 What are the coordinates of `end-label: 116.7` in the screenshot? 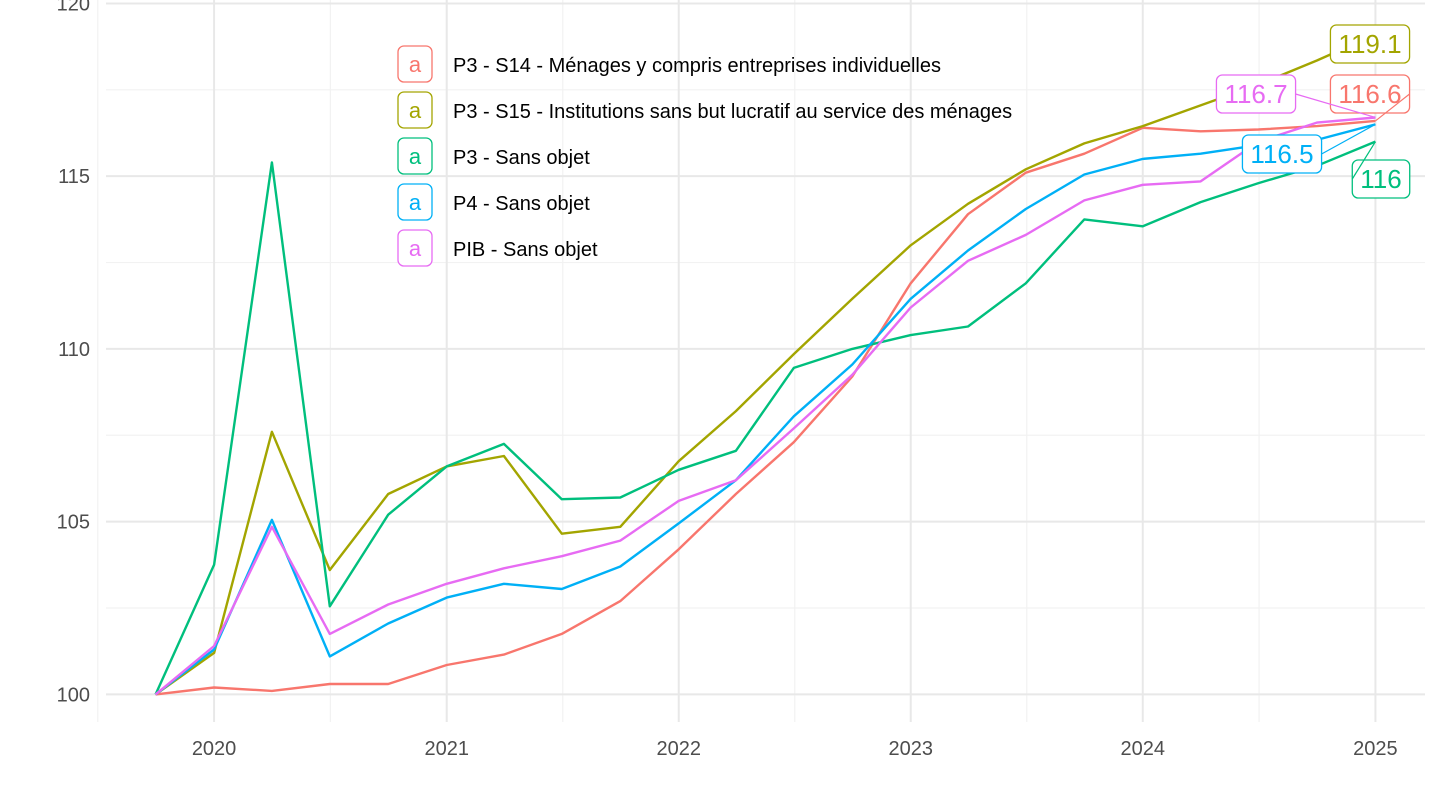 It's located at (1295, 96).